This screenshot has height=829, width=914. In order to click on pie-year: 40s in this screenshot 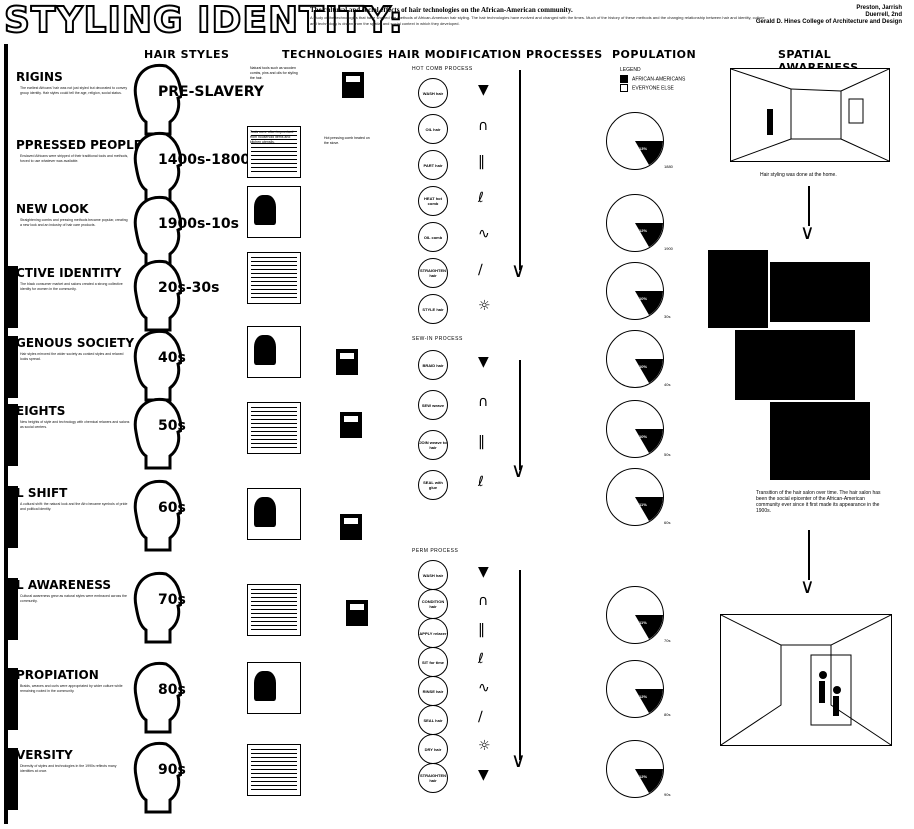, I will do `click(667, 384)`.